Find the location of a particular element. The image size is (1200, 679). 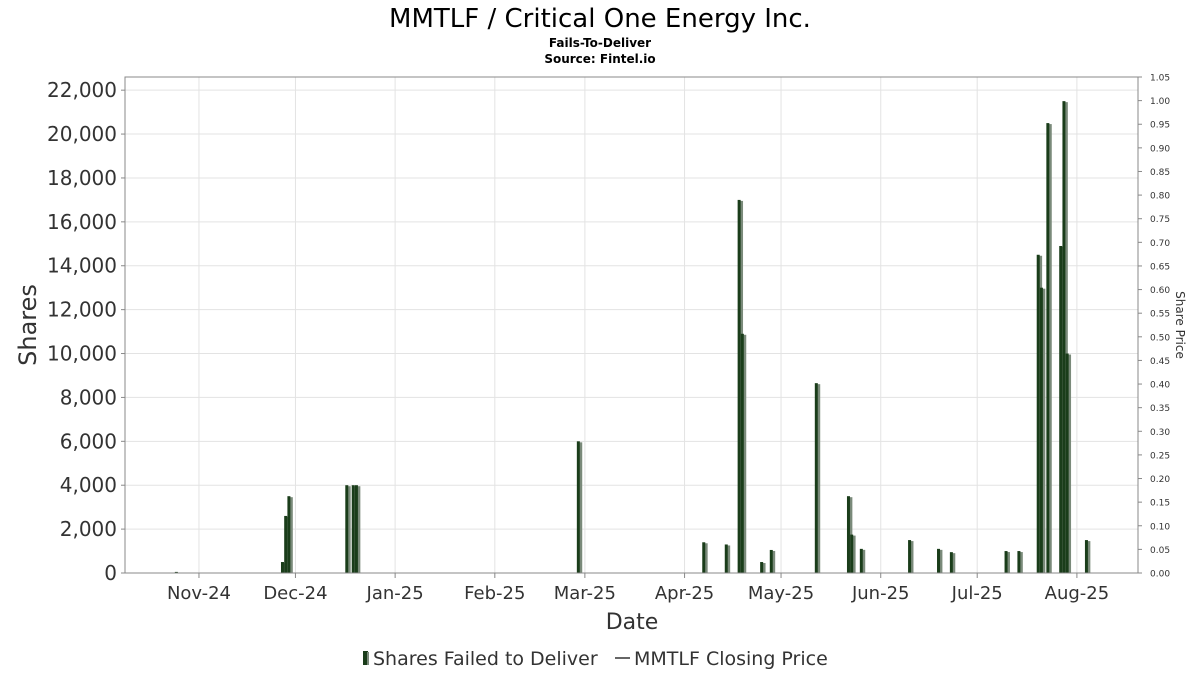

x-tick-label: Nov-24 is located at coordinates (199, 593).